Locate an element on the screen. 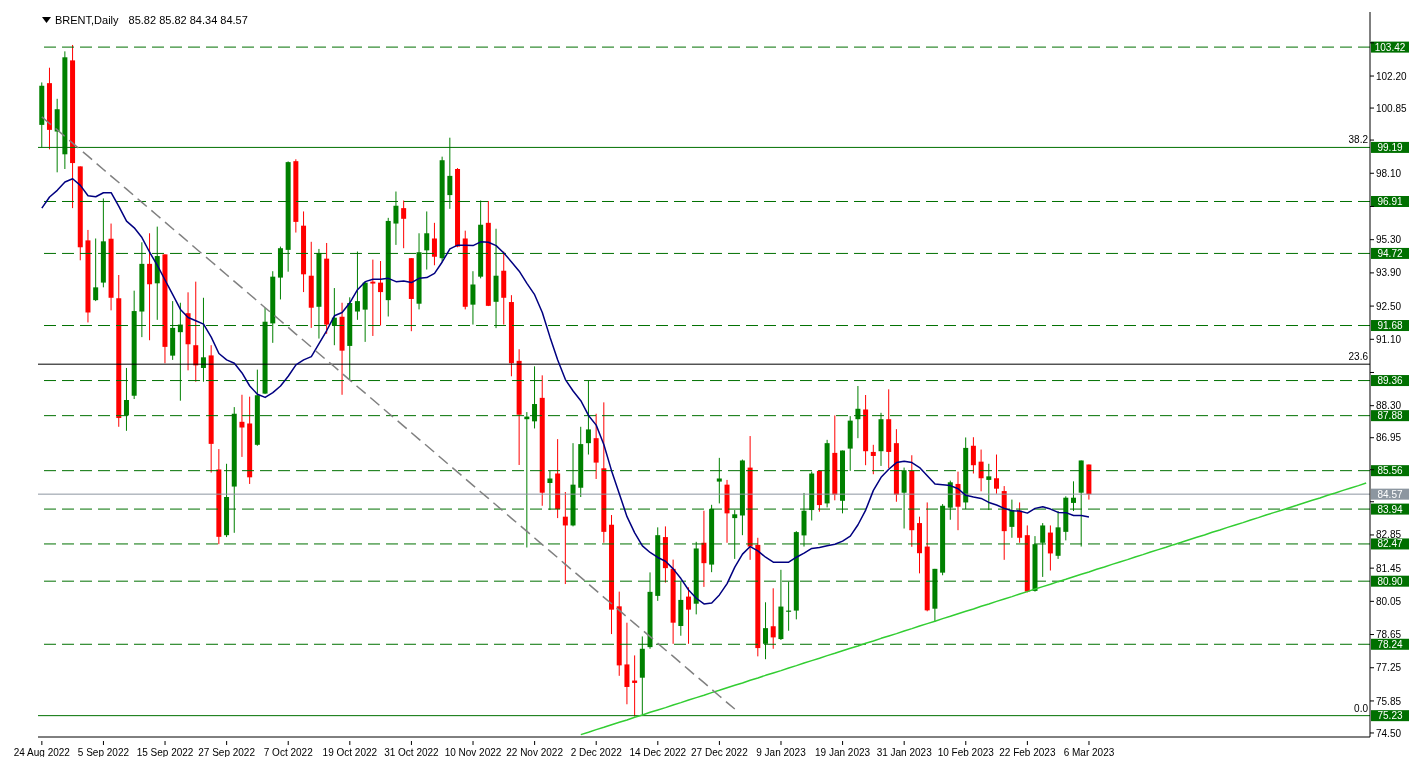 Image resolution: width=1426 pixels, height=765 pixels. ref-line-label: 75.23 is located at coordinates (1390, 716).